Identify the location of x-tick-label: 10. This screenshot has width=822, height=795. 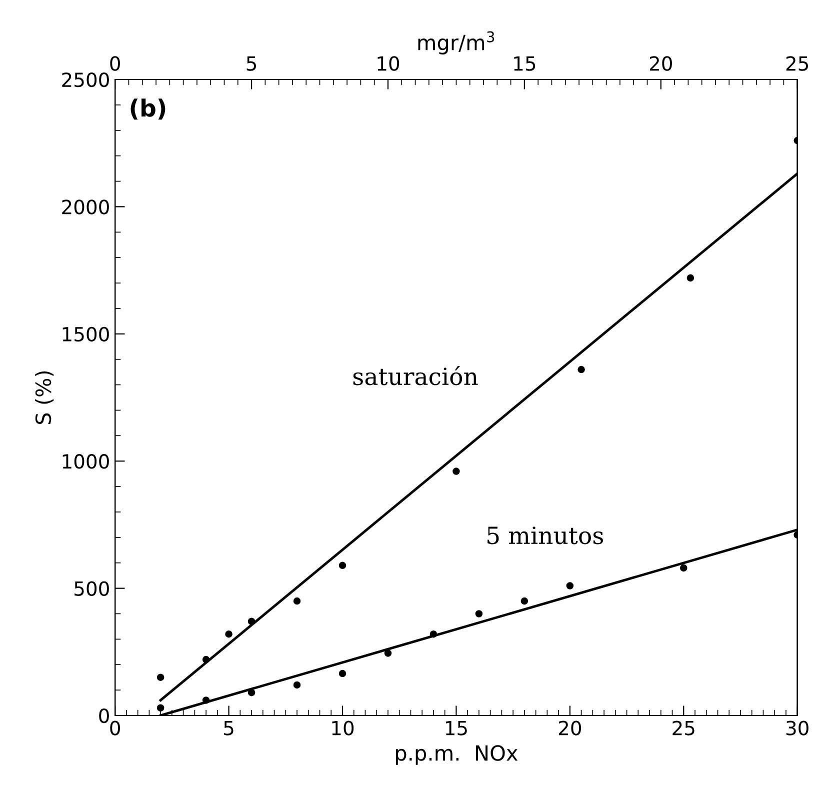
(343, 728).